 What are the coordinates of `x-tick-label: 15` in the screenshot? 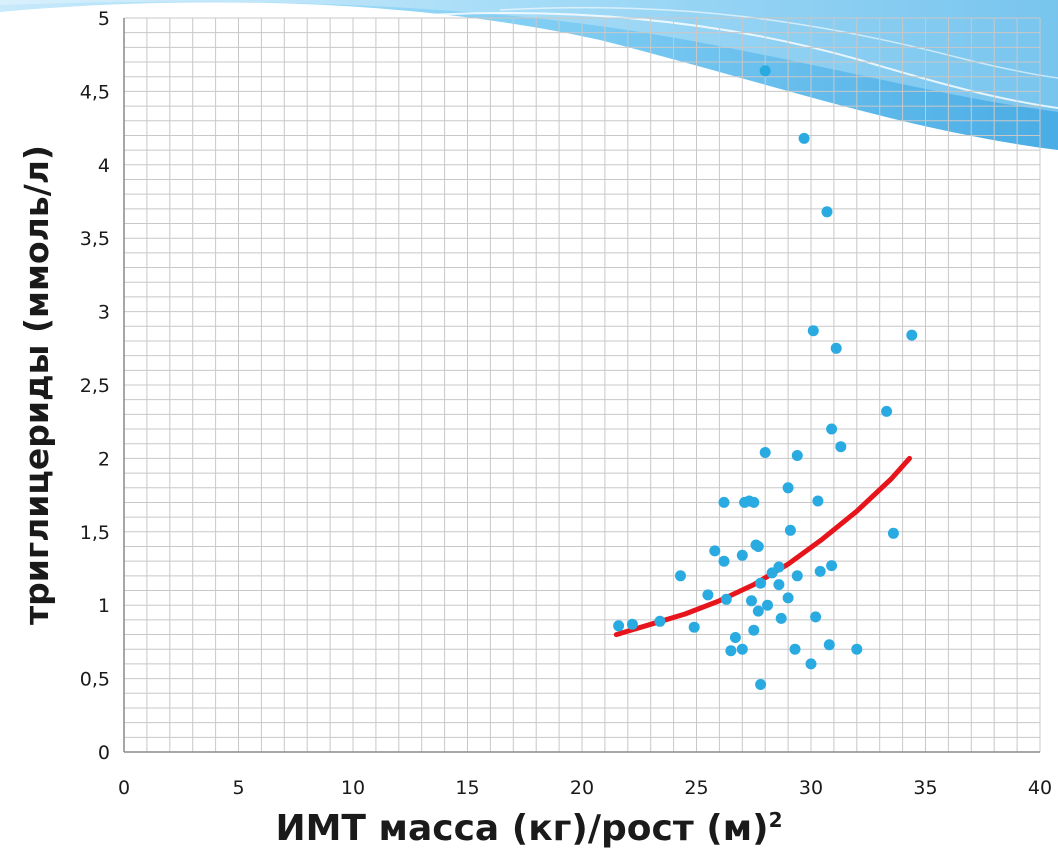 It's located at (467, 788).